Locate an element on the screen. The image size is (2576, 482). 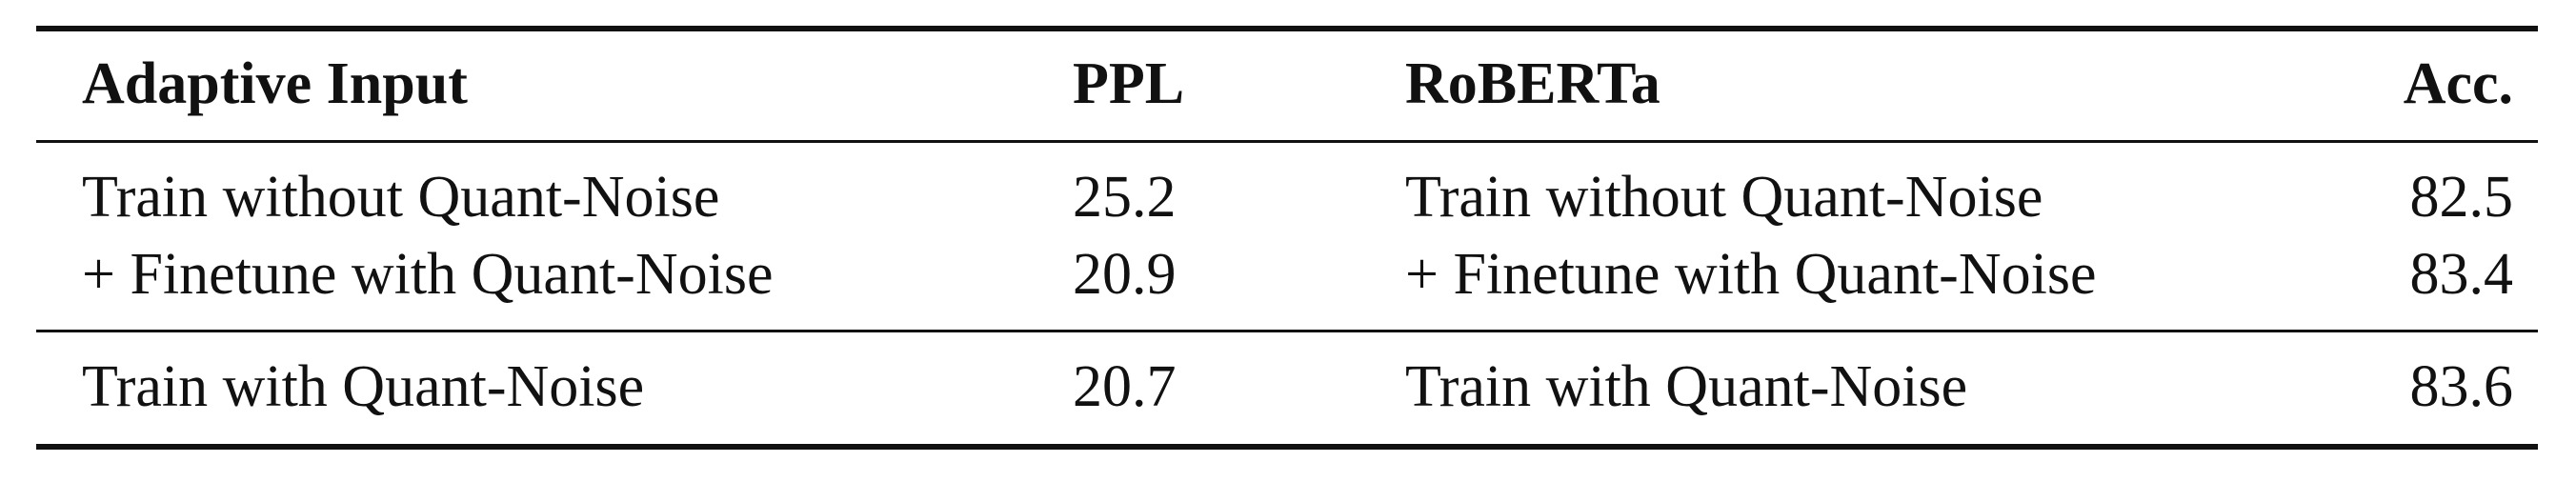
top-rule is located at coordinates (1287, 29).